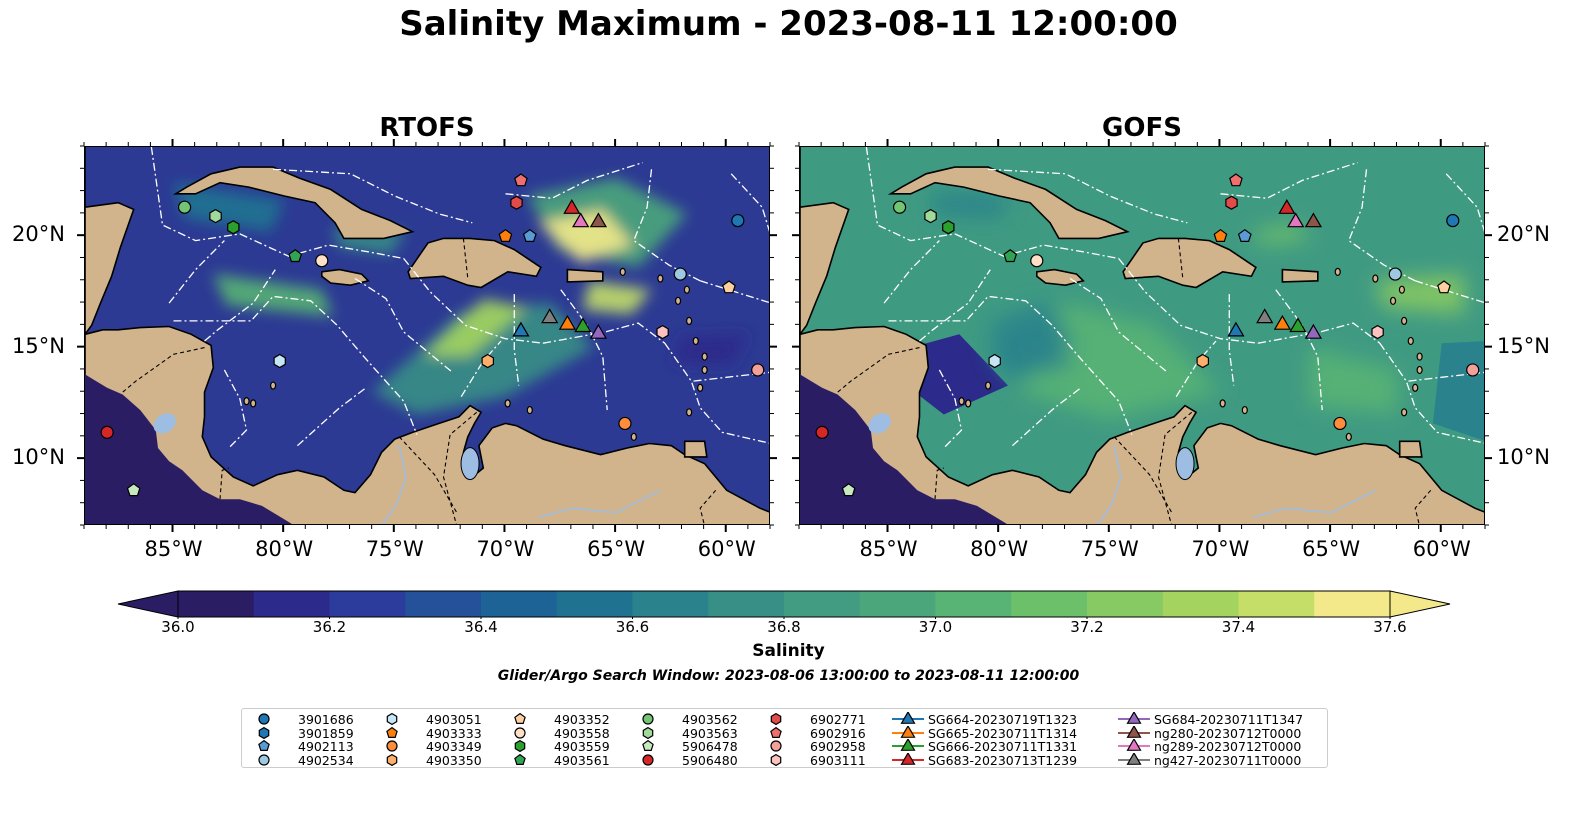  What do you see at coordinates (995, 719) in the screenshot?
I see `legend-item: SG664-20230719T1323` at bounding box center [995, 719].